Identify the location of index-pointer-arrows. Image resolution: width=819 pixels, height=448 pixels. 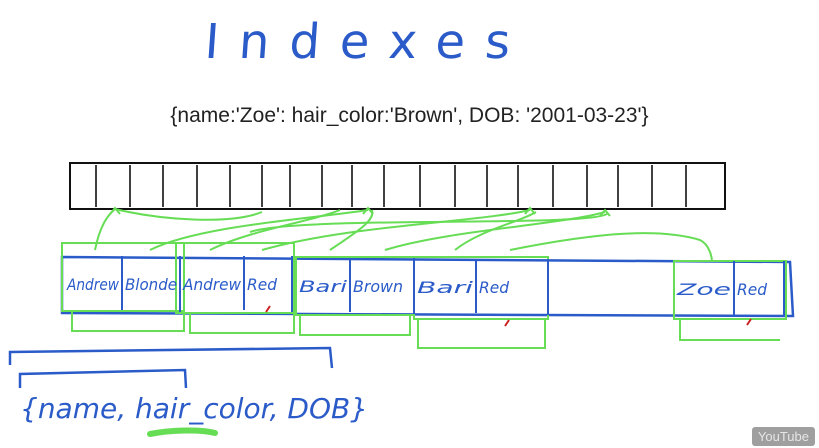
(403, 234).